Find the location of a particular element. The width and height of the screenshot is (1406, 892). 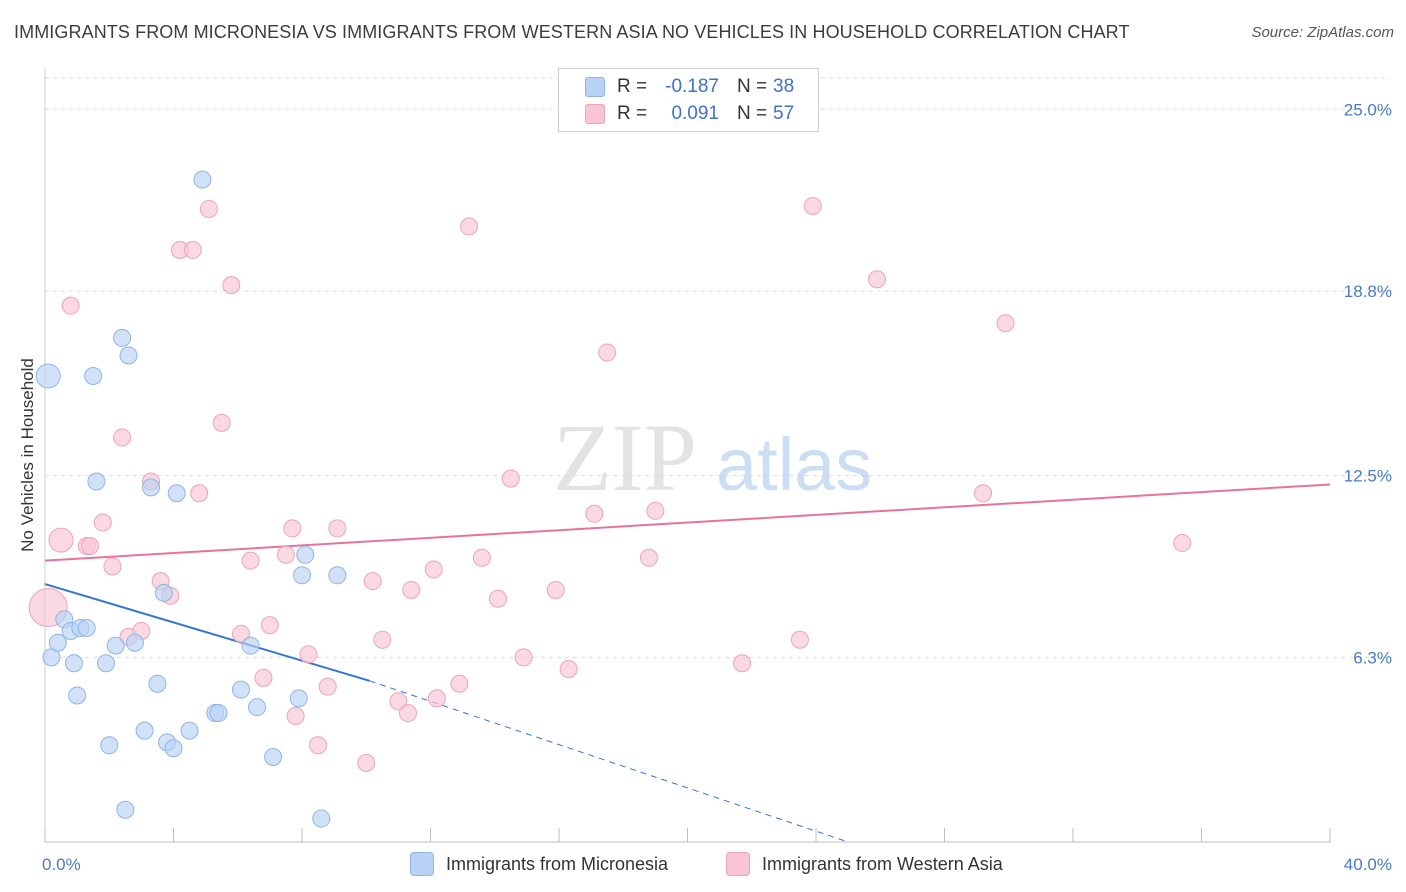

bottom-legend-swatch-pink is located at coordinates (738, 864).